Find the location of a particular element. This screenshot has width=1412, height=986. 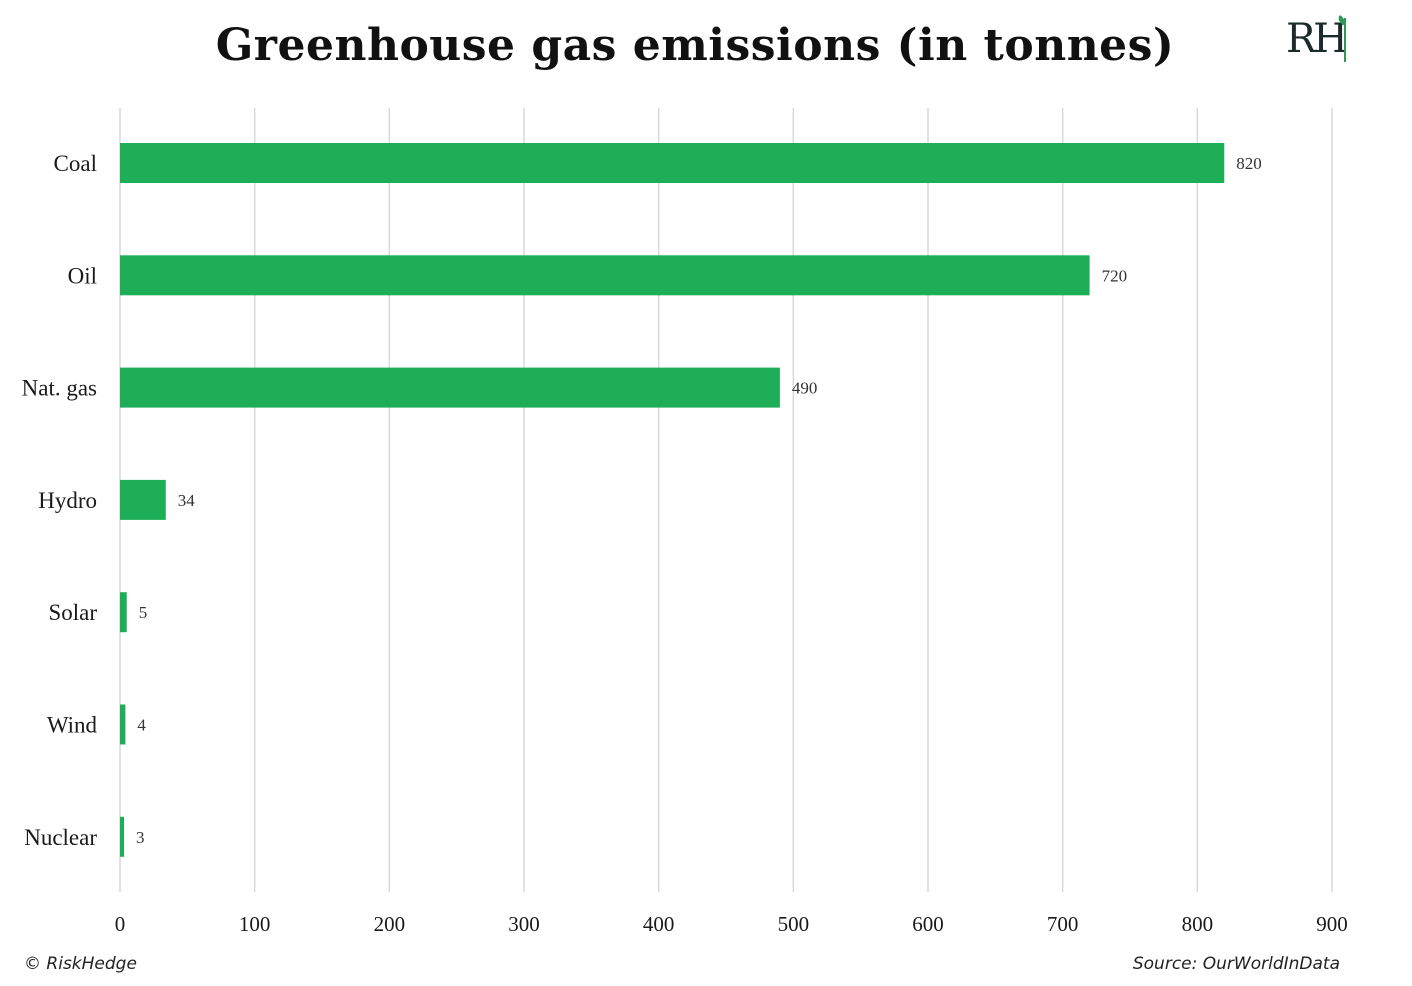

riskhedge-logo: RH is located at coordinates (1322, 42).